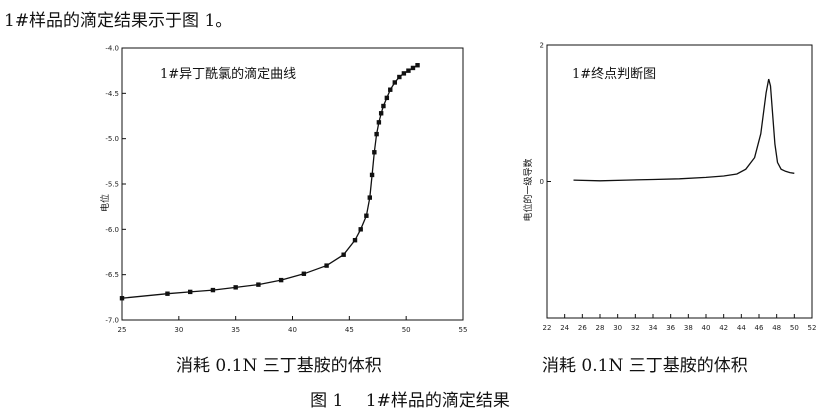  I want to click on right-x-tick-label: 24, so click(564, 328).